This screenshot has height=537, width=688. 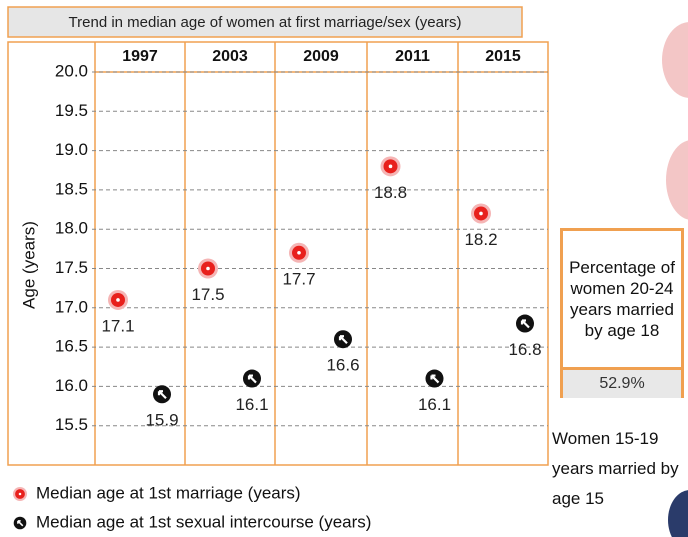 What do you see at coordinates (71, 188) in the screenshot?
I see `y-tick-label: 18.5` at bounding box center [71, 188].